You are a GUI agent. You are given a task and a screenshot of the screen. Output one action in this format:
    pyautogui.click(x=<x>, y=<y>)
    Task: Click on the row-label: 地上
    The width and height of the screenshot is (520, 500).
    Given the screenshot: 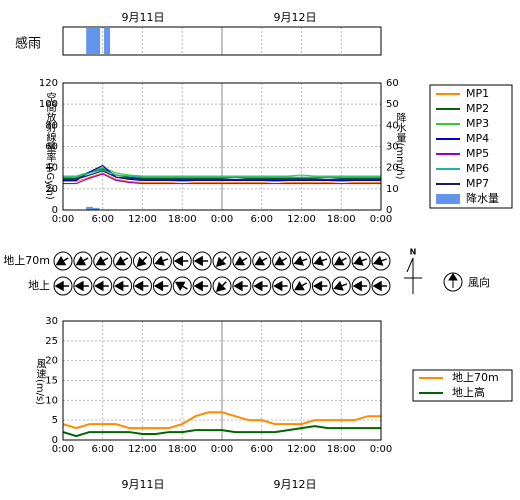 What is the action you would take?
    pyautogui.click(x=39, y=285)
    